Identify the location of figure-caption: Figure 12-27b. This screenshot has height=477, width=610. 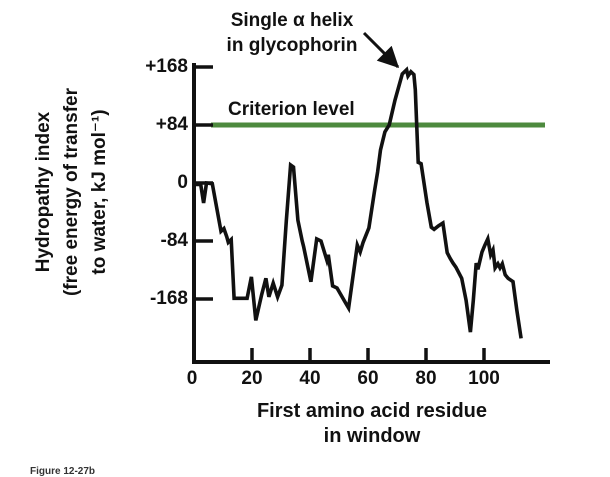
(63, 471).